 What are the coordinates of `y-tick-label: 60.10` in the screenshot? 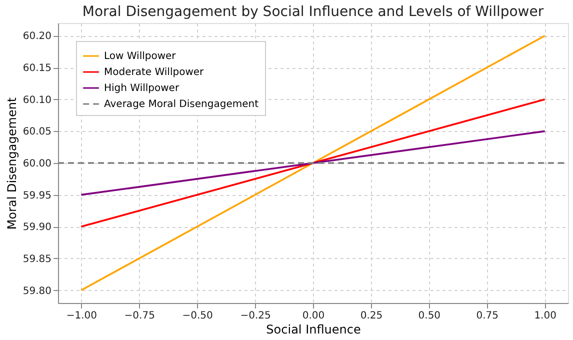 It's located at (37, 100).